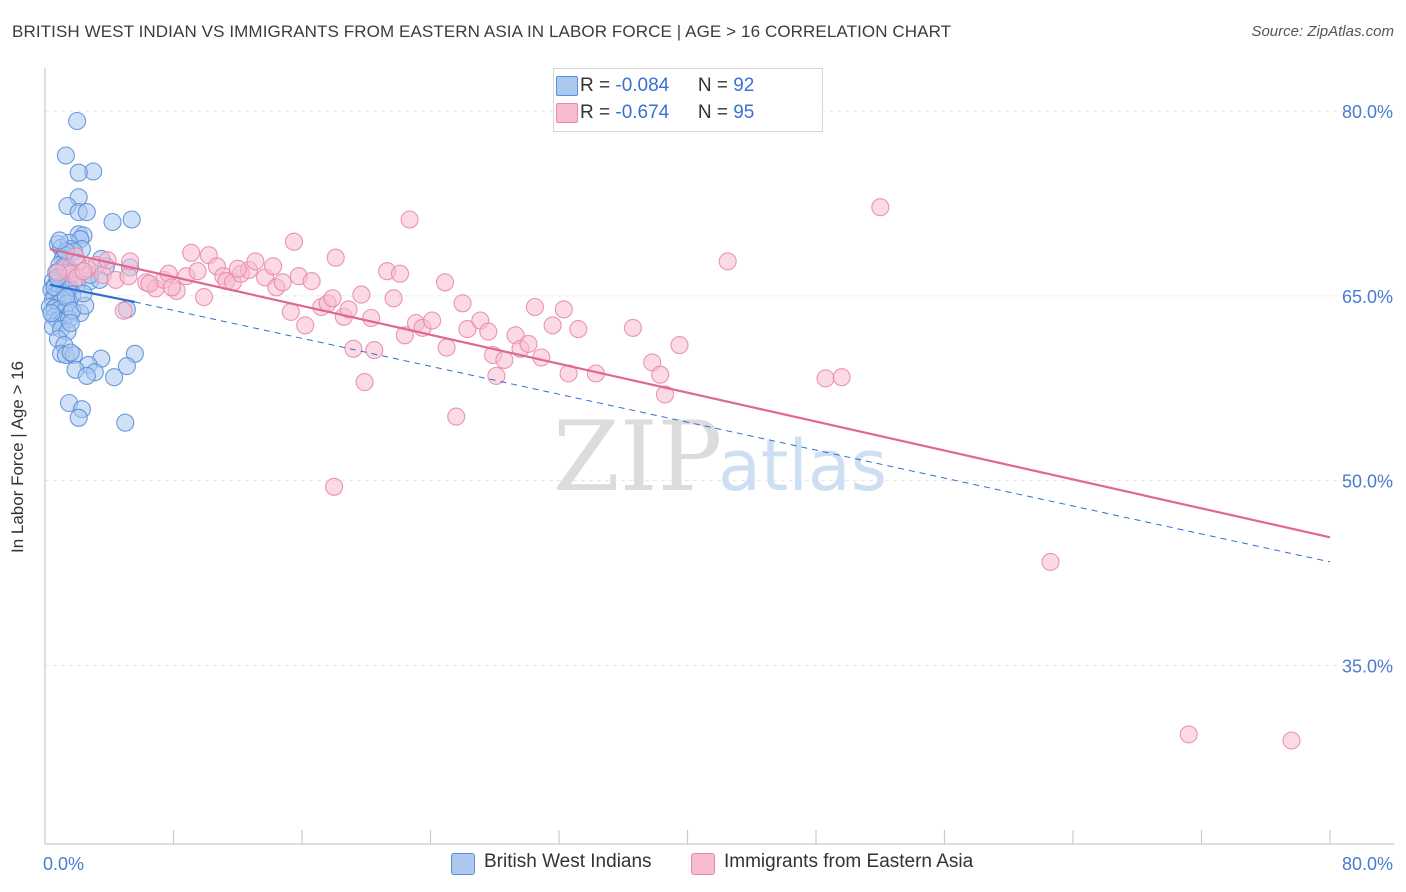 This screenshot has width=1406, height=892. I want to click on y-tick-label: 65.0%, so click(1367, 297).